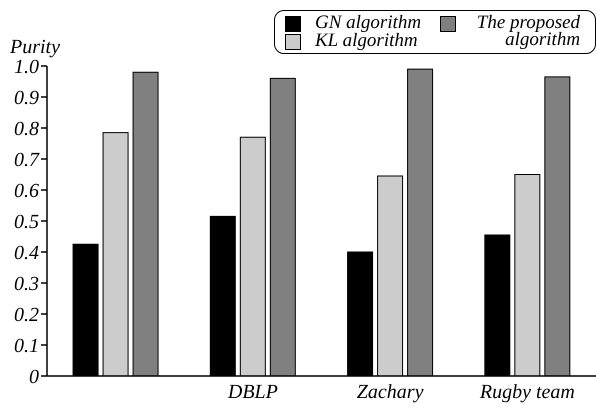 The image size is (596, 407). What do you see at coordinates (26, 98) in the screenshot?
I see `y-tick-label: 0.9` at bounding box center [26, 98].